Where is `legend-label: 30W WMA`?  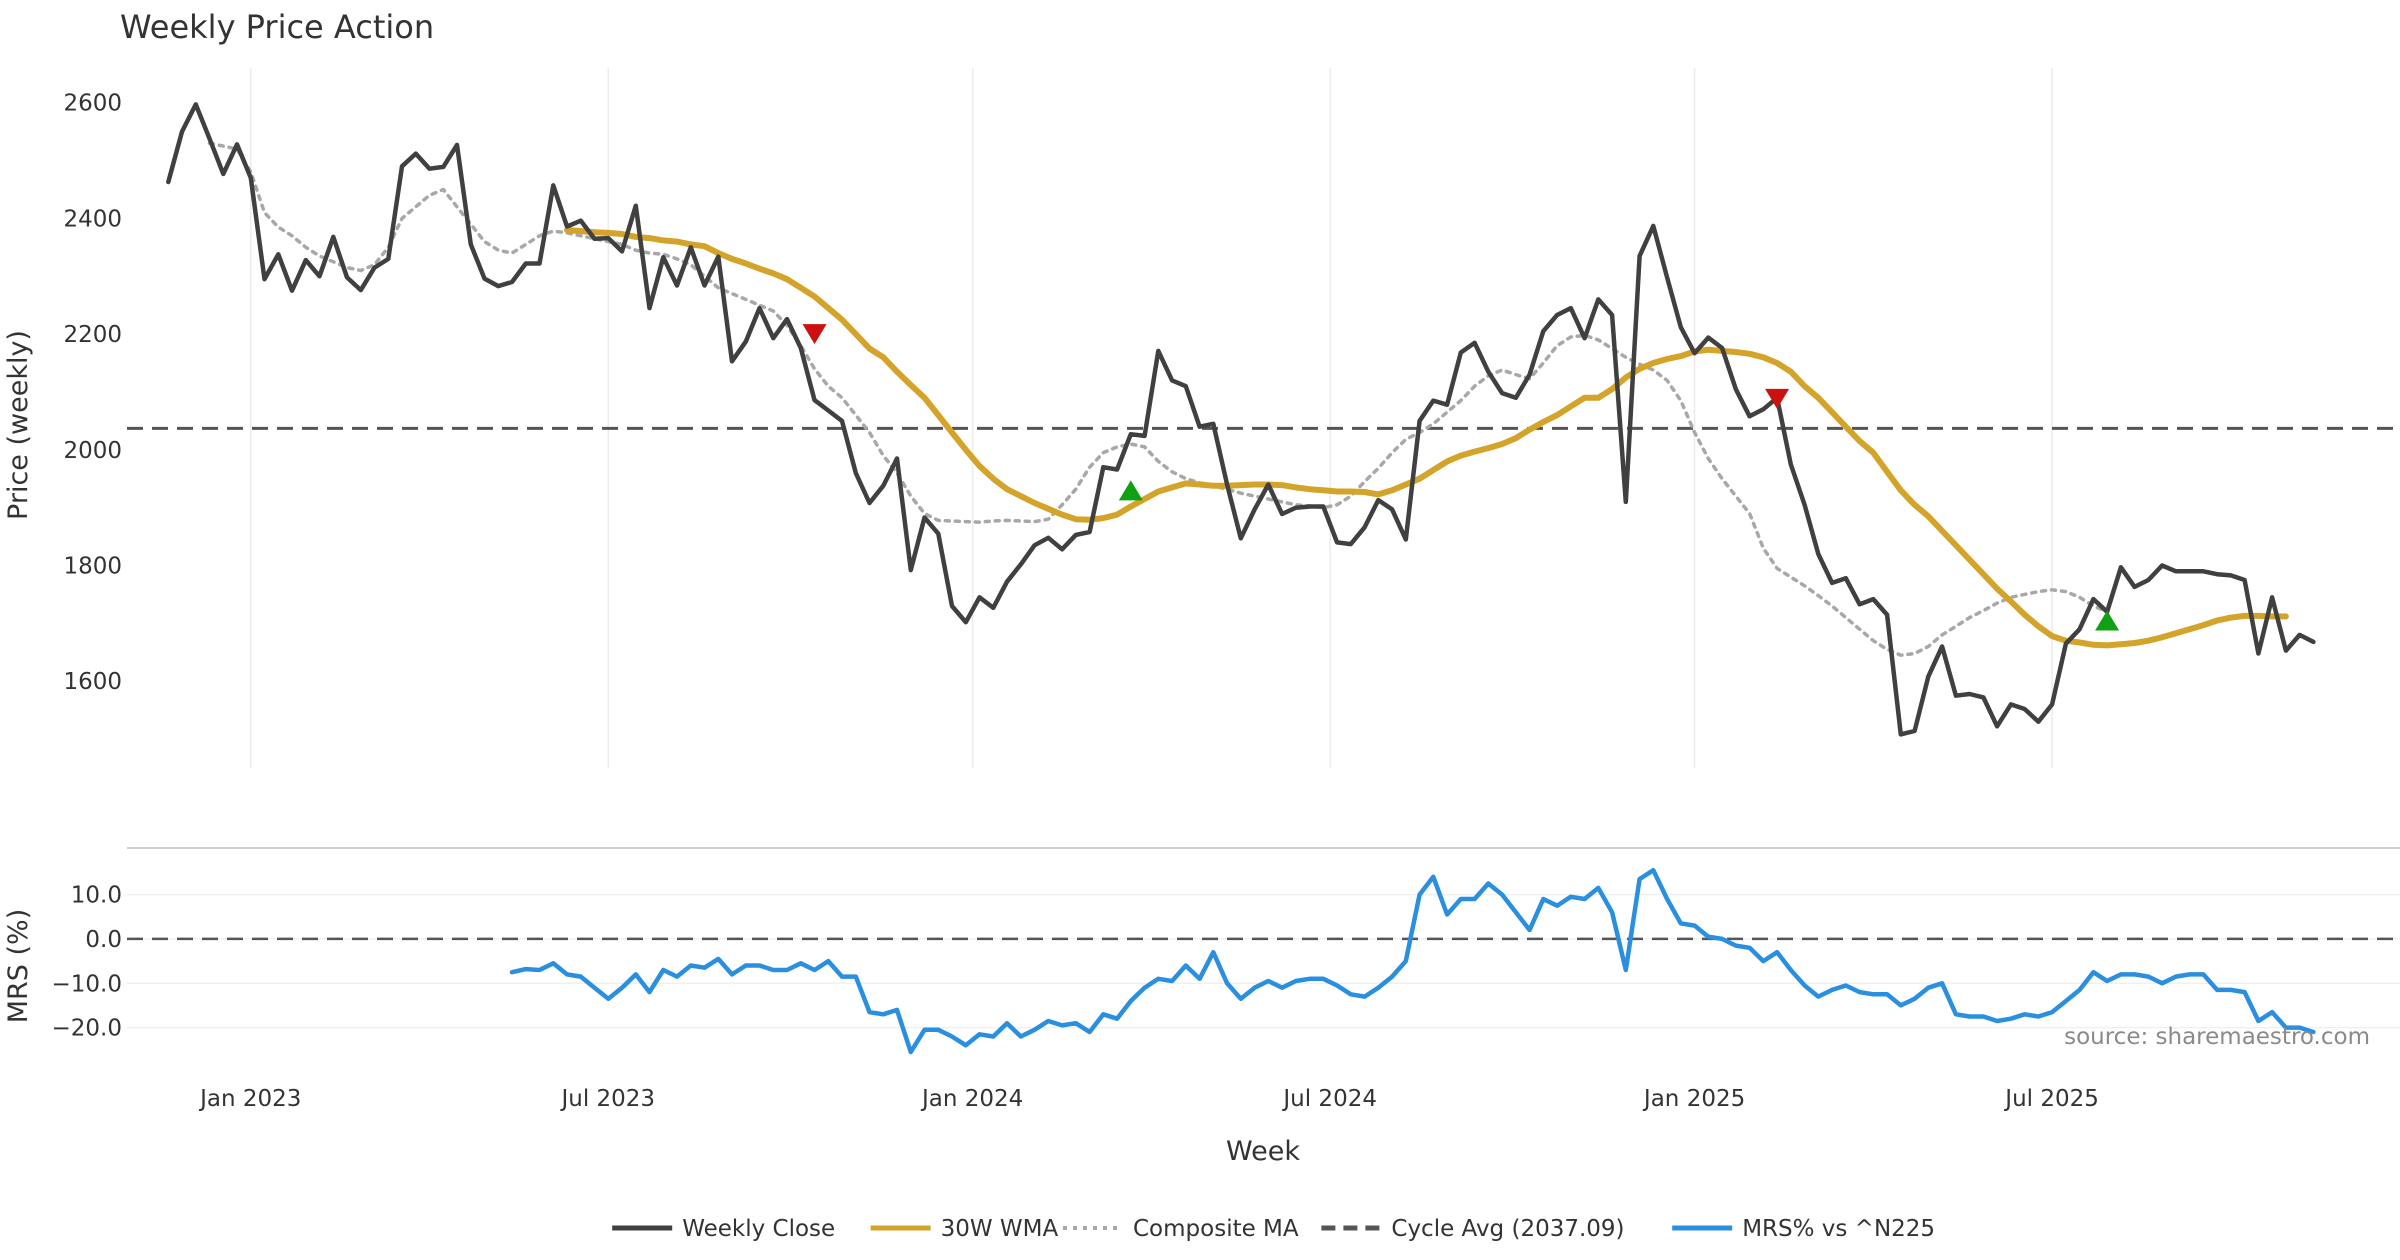 legend-label: 30W WMA is located at coordinates (1000, 1229).